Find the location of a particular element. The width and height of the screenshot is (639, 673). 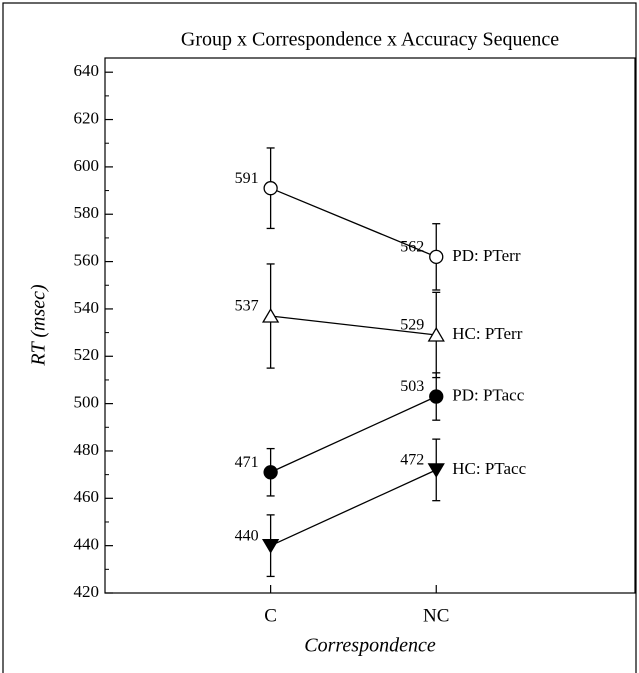

y-tick-label: 460 is located at coordinates (87, 496).